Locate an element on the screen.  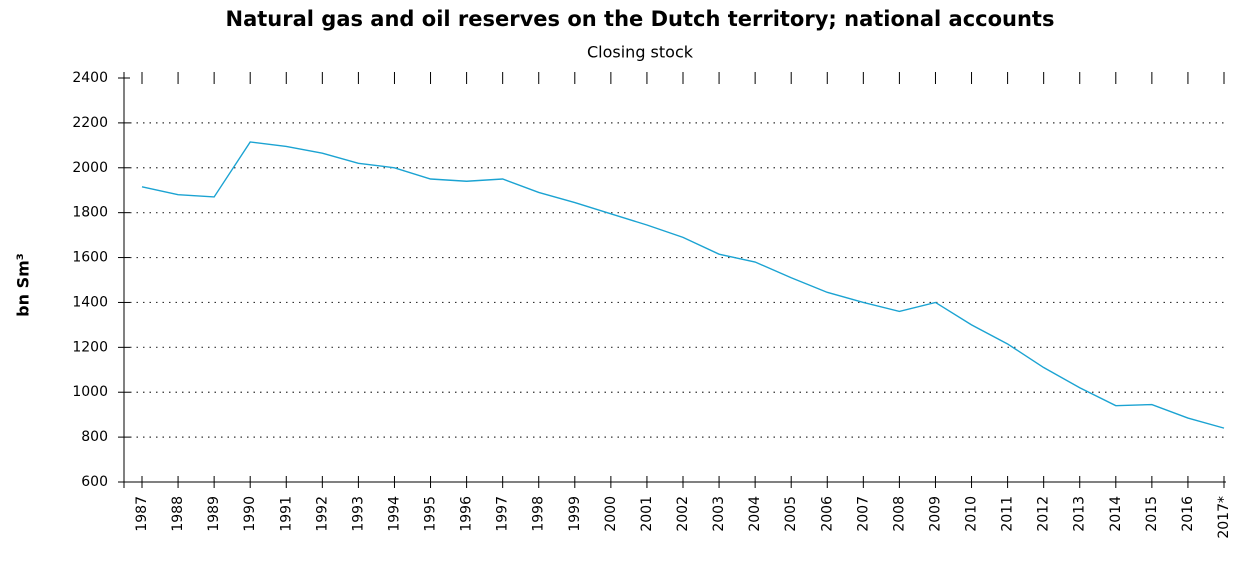
y-tick-label: 600 is located at coordinates (94, 482).